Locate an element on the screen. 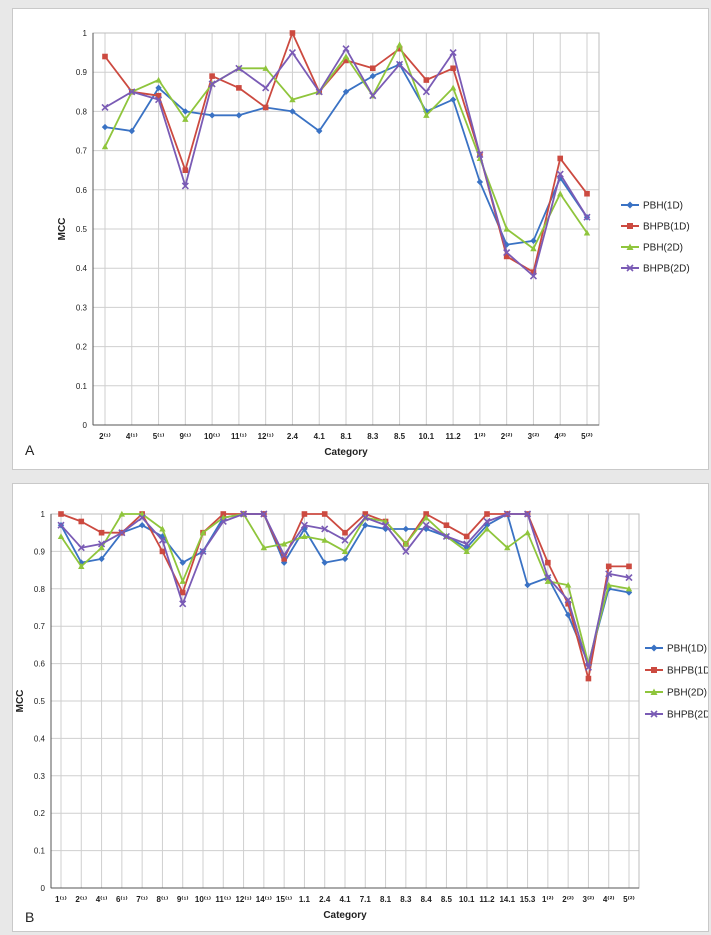  y-axis-title: MCC is located at coordinates (20, 701).